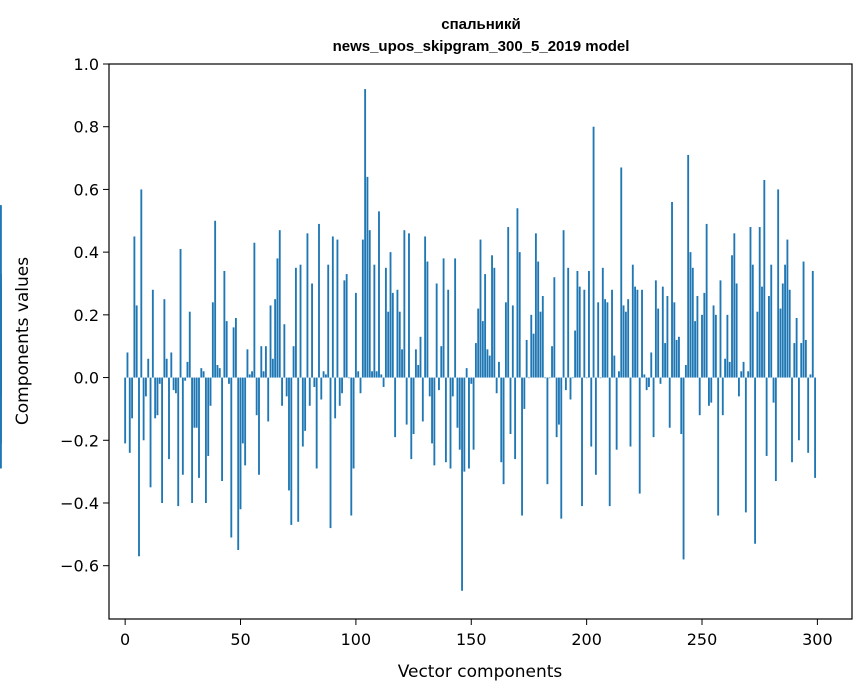  I want to click on y-tick-label: −0.2, so click(79, 440).